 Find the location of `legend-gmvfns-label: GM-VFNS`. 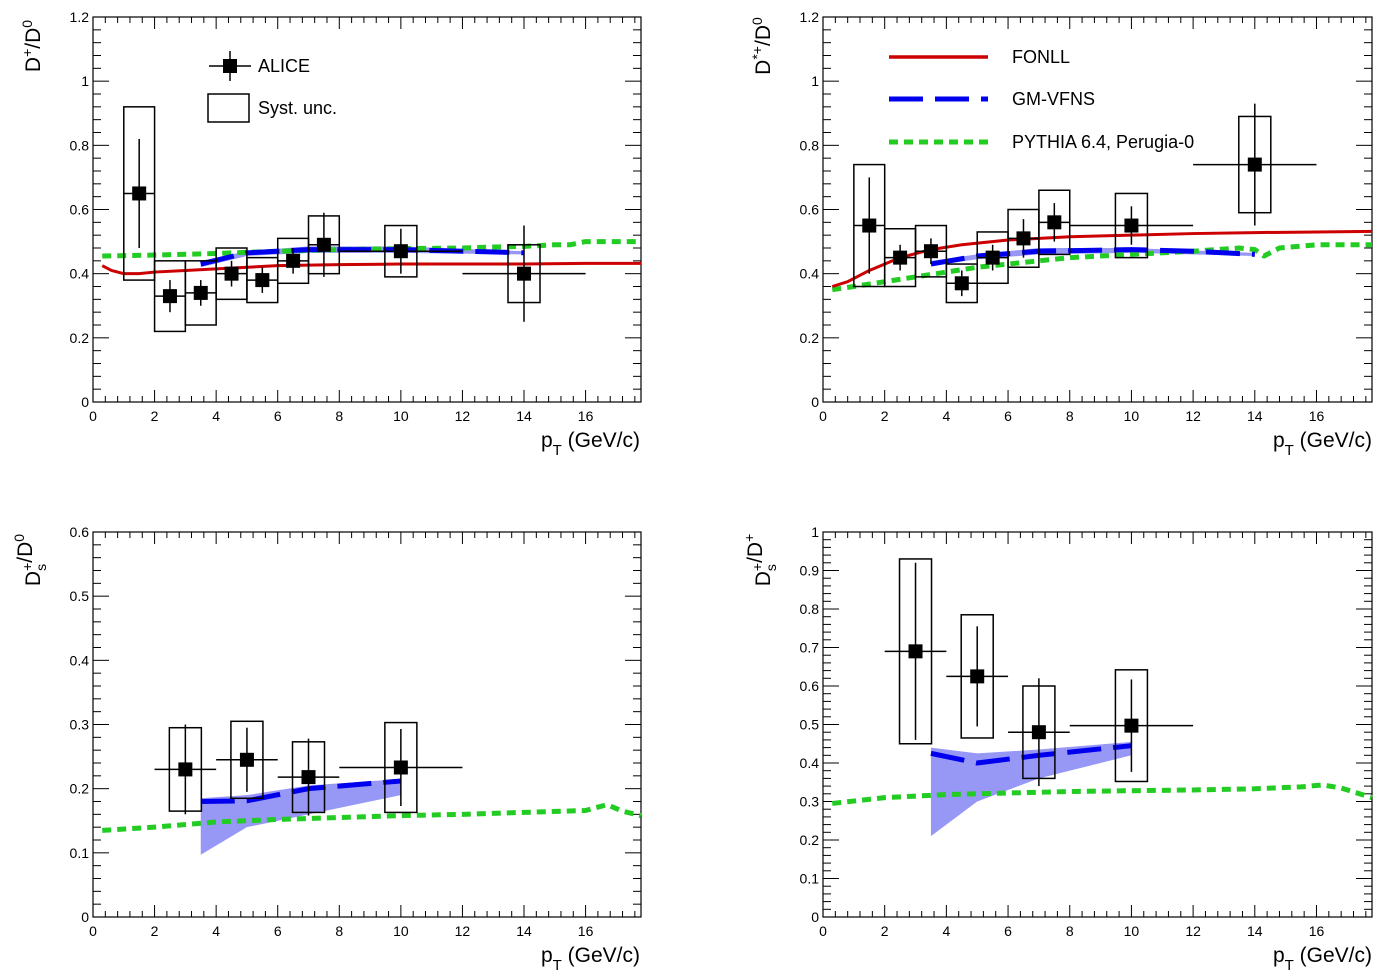

legend-gmvfns-label: GM-VFNS is located at coordinates (1053, 99).